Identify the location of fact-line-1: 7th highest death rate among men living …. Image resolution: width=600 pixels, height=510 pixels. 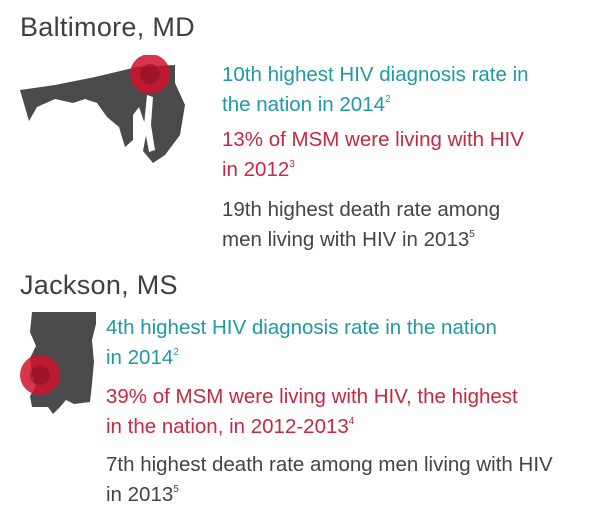
(329, 464).